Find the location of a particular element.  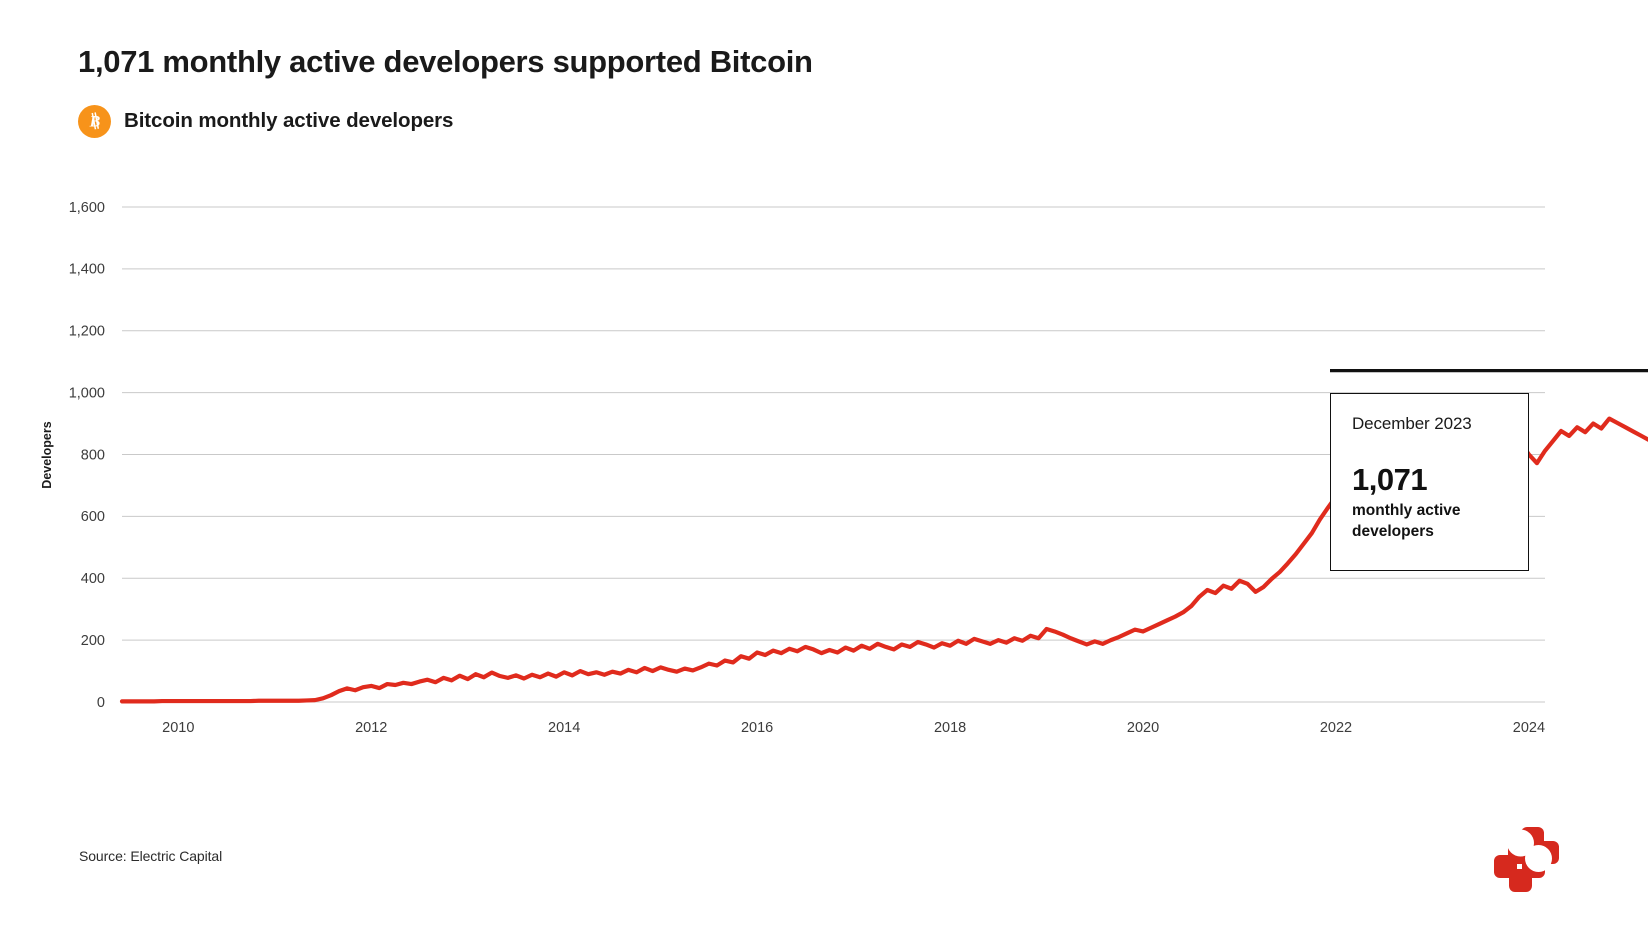

y-axis-tick-labels: 0 200 400 600 800 1,000 1,200 1,400 1,600 is located at coordinates (87, 455).